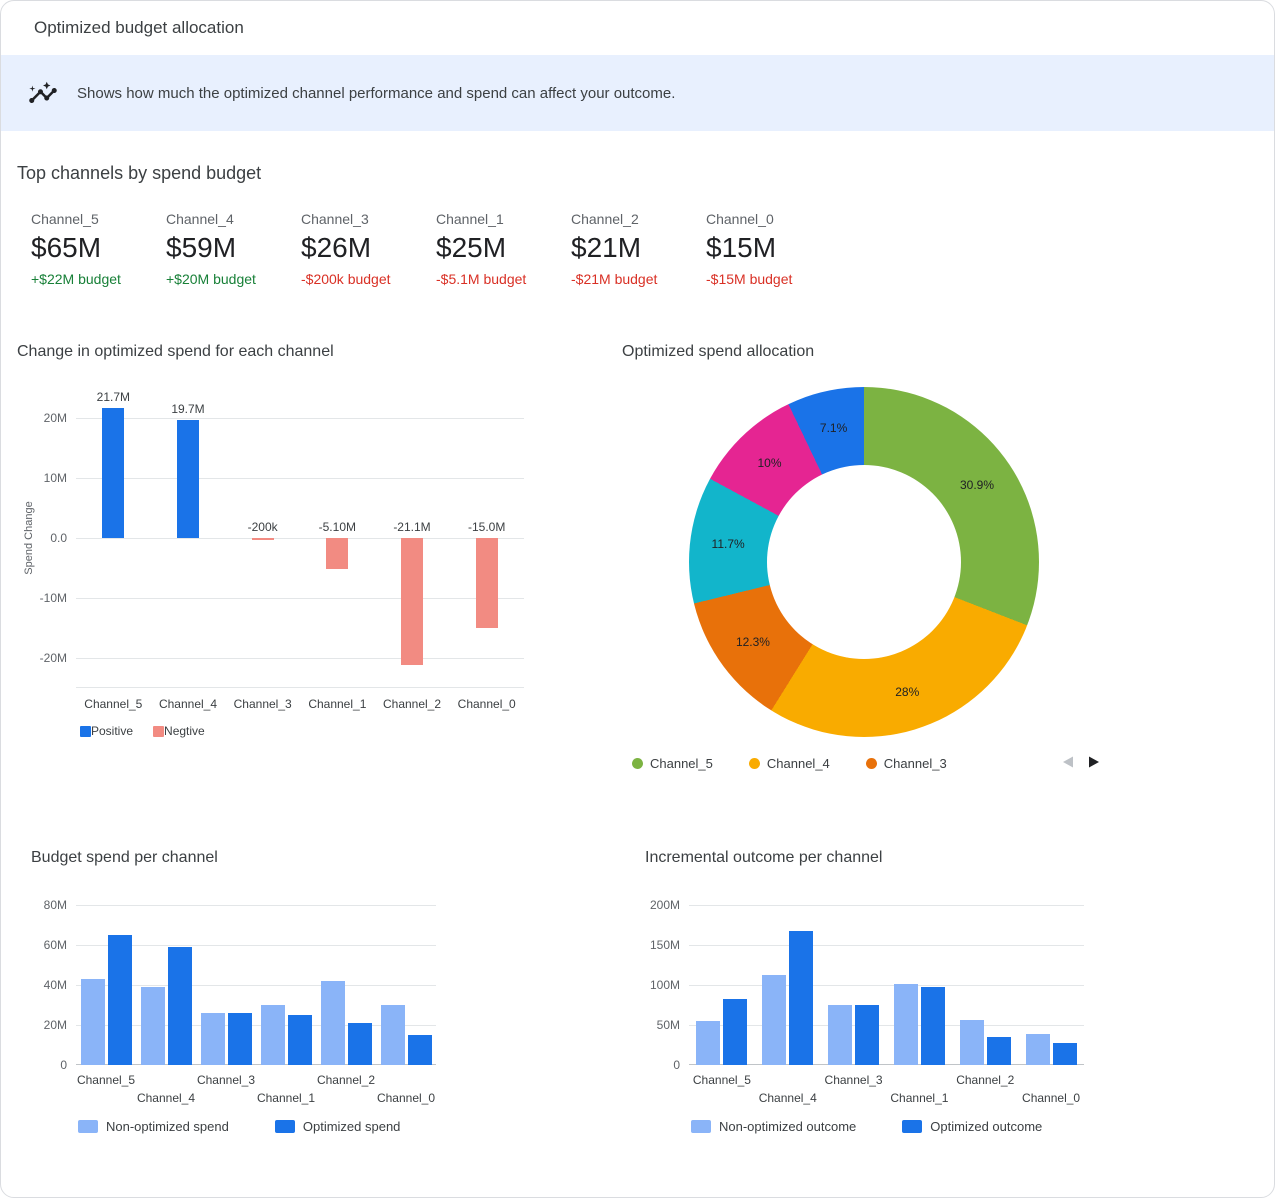  What do you see at coordinates (335, 219) in the screenshot?
I see `channel-name: Channel_3` at bounding box center [335, 219].